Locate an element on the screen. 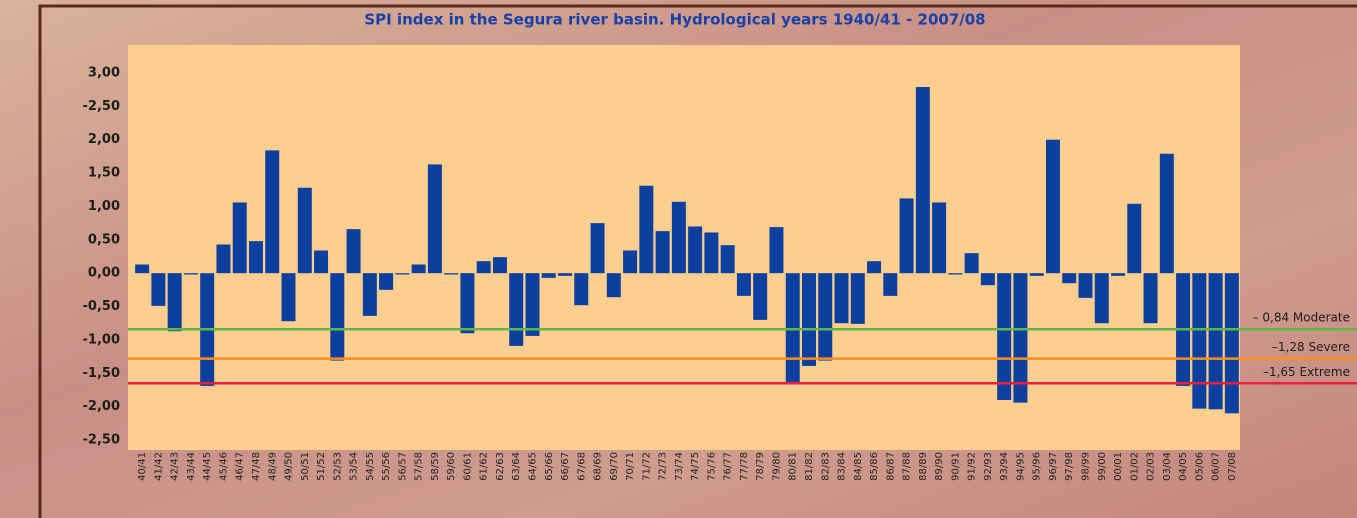 This screenshot has width=1357, height=518. x-tick-label: 88/89 is located at coordinates (923, 466).